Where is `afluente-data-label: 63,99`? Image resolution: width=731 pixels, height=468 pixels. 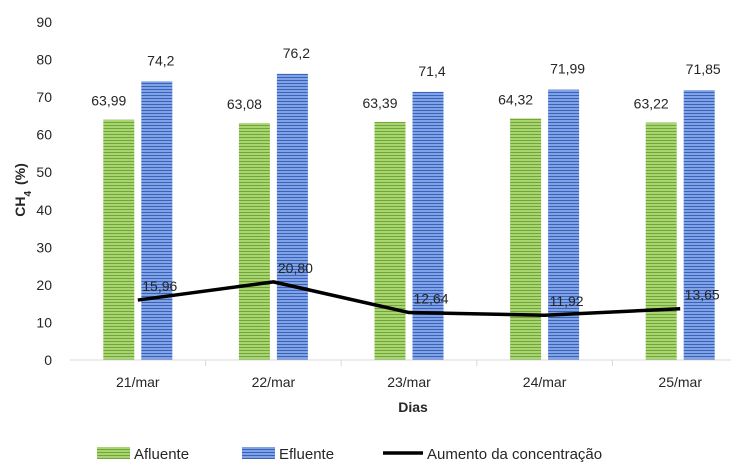
afluente-data-label: 63,99 is located at coordinates (108, 101).